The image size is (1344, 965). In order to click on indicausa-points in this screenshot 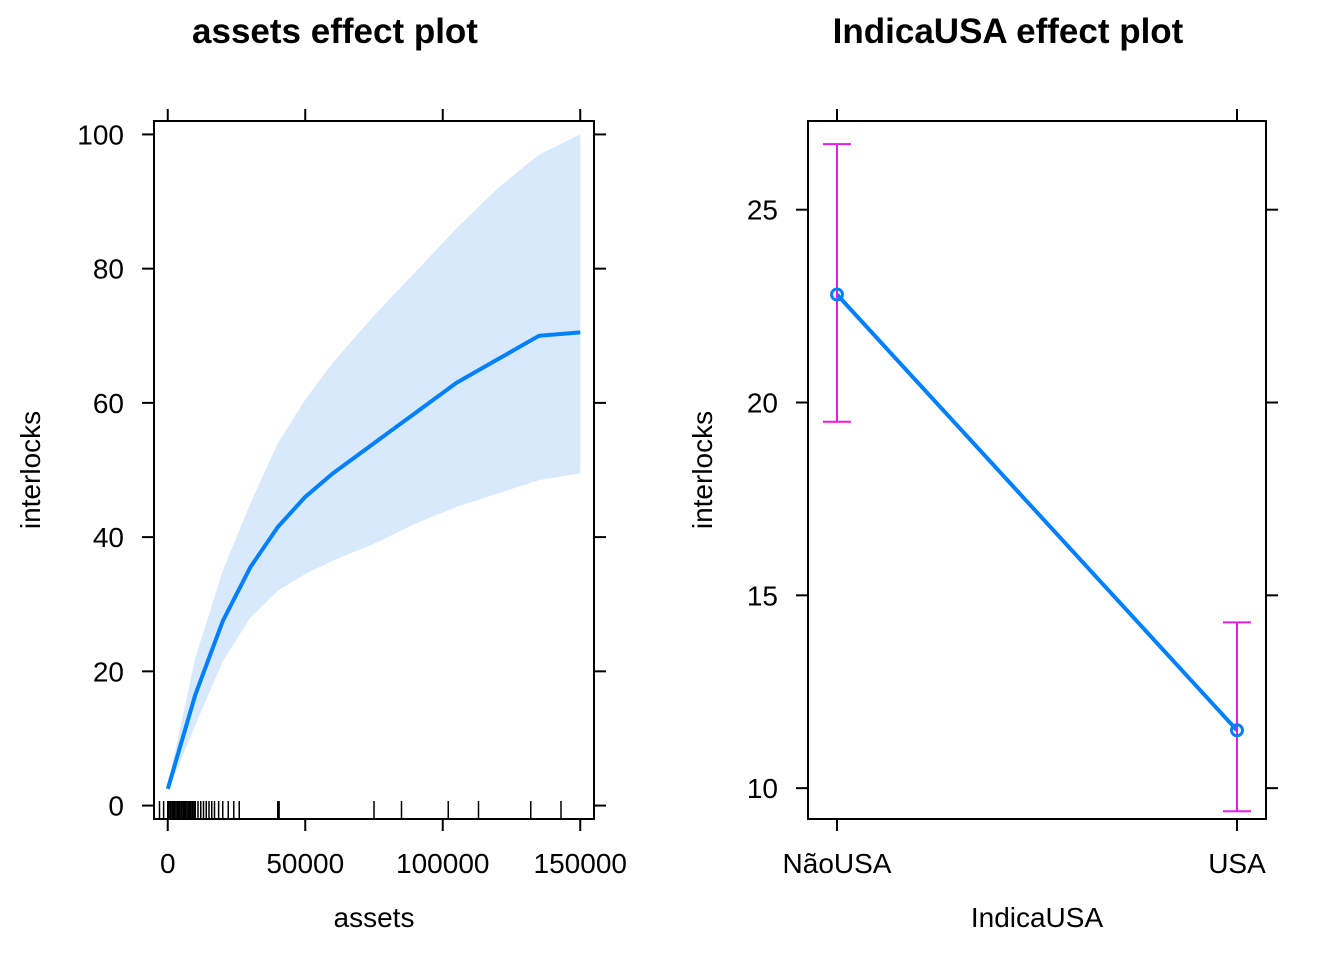, I will do `click(1037, 512)`.